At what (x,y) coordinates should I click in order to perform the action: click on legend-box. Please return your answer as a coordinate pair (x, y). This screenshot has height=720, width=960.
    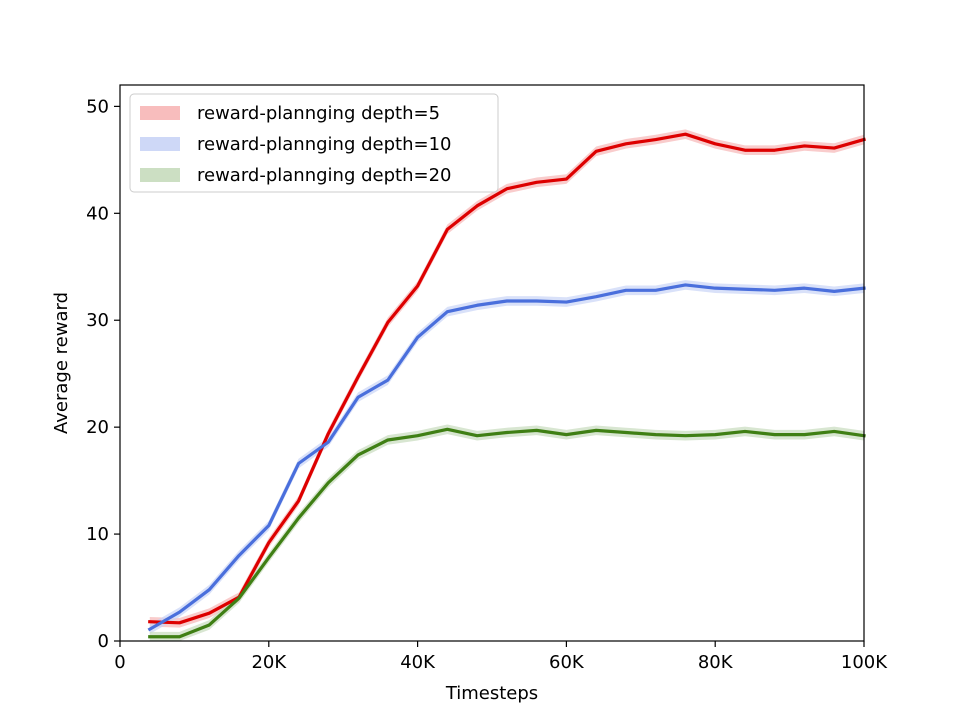
    Looking at the image, I should click on (314, 143).